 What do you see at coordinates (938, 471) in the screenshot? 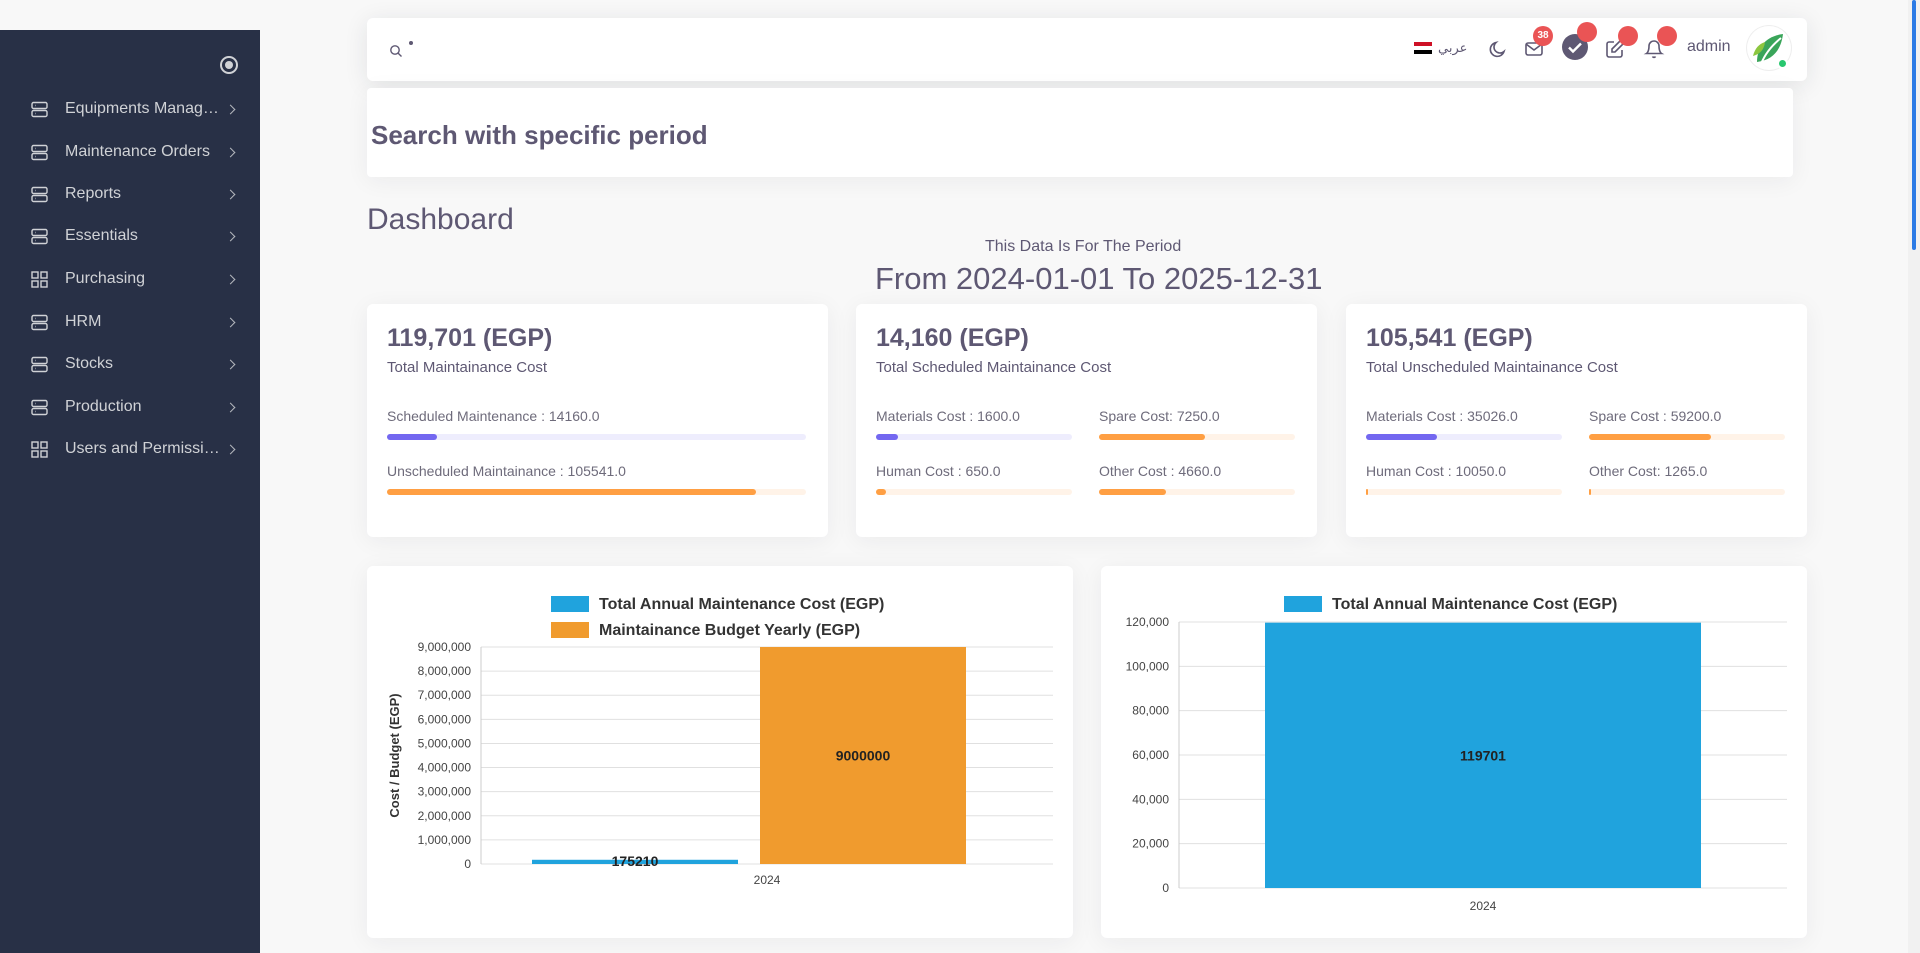
I see `progress-label: Human Cost : 650.0` at bounding box center [938, 471].